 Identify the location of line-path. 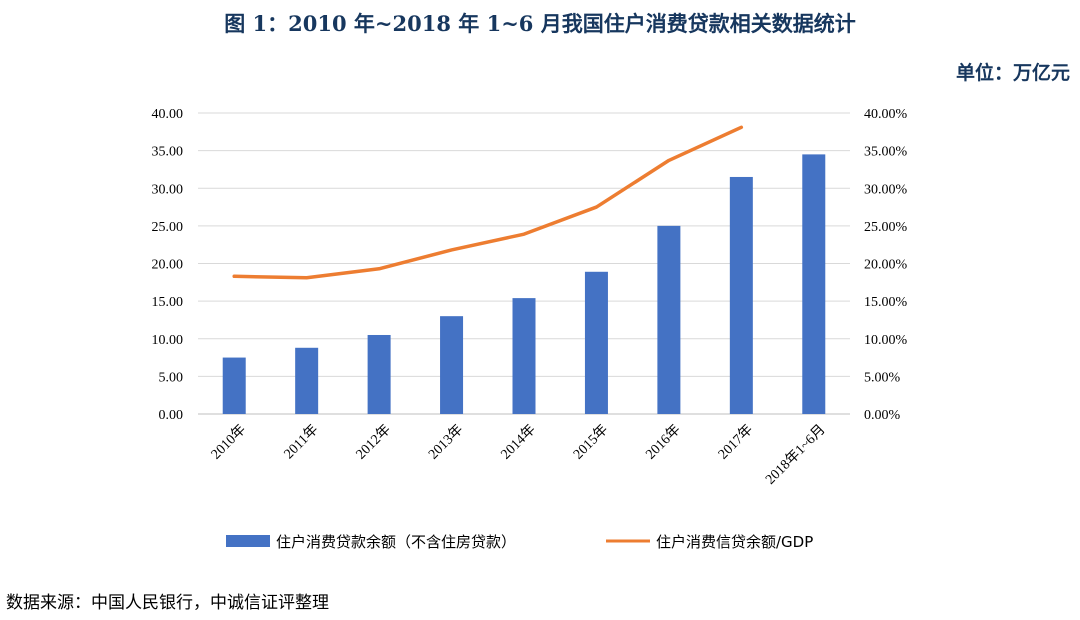
(488, 202).